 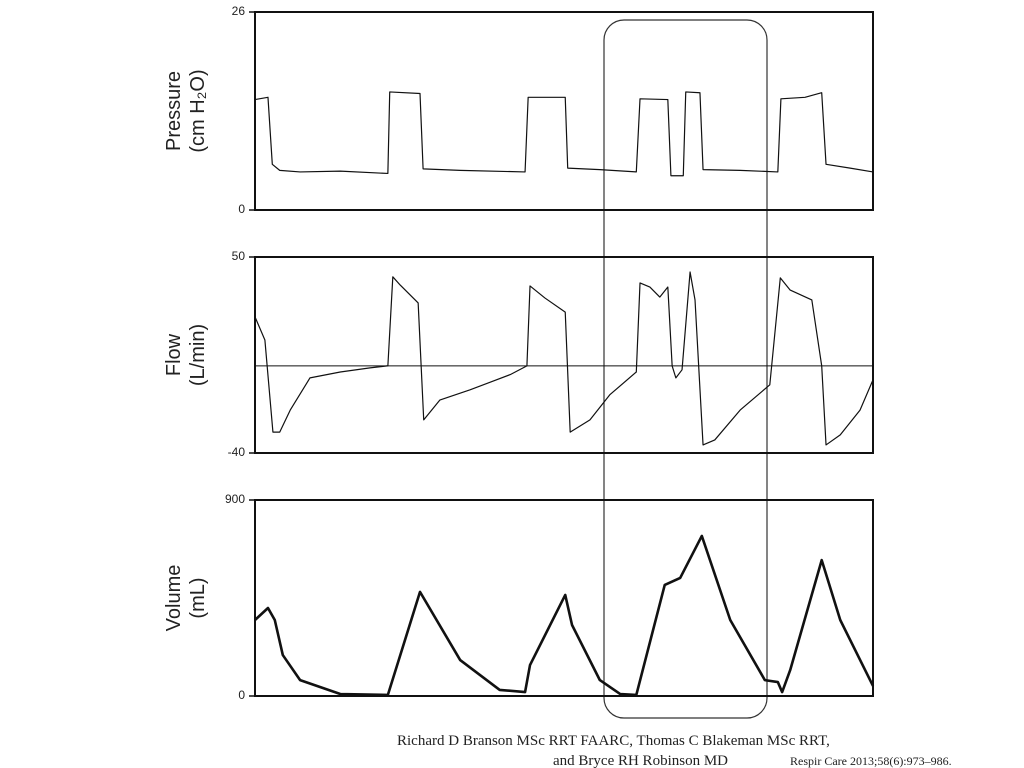 What do you see at coordinates (198, 110) in the screenshot?
I see `y-axis-label: (cm H₂O)` at bounding box center [198, 110].